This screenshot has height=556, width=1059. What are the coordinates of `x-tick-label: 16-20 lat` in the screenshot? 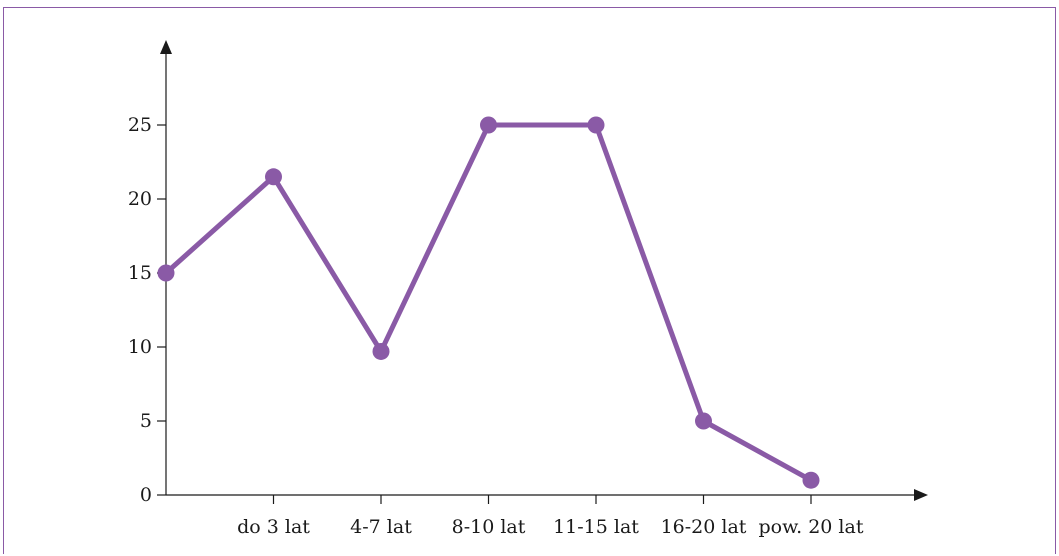 It's located at (704, 527).